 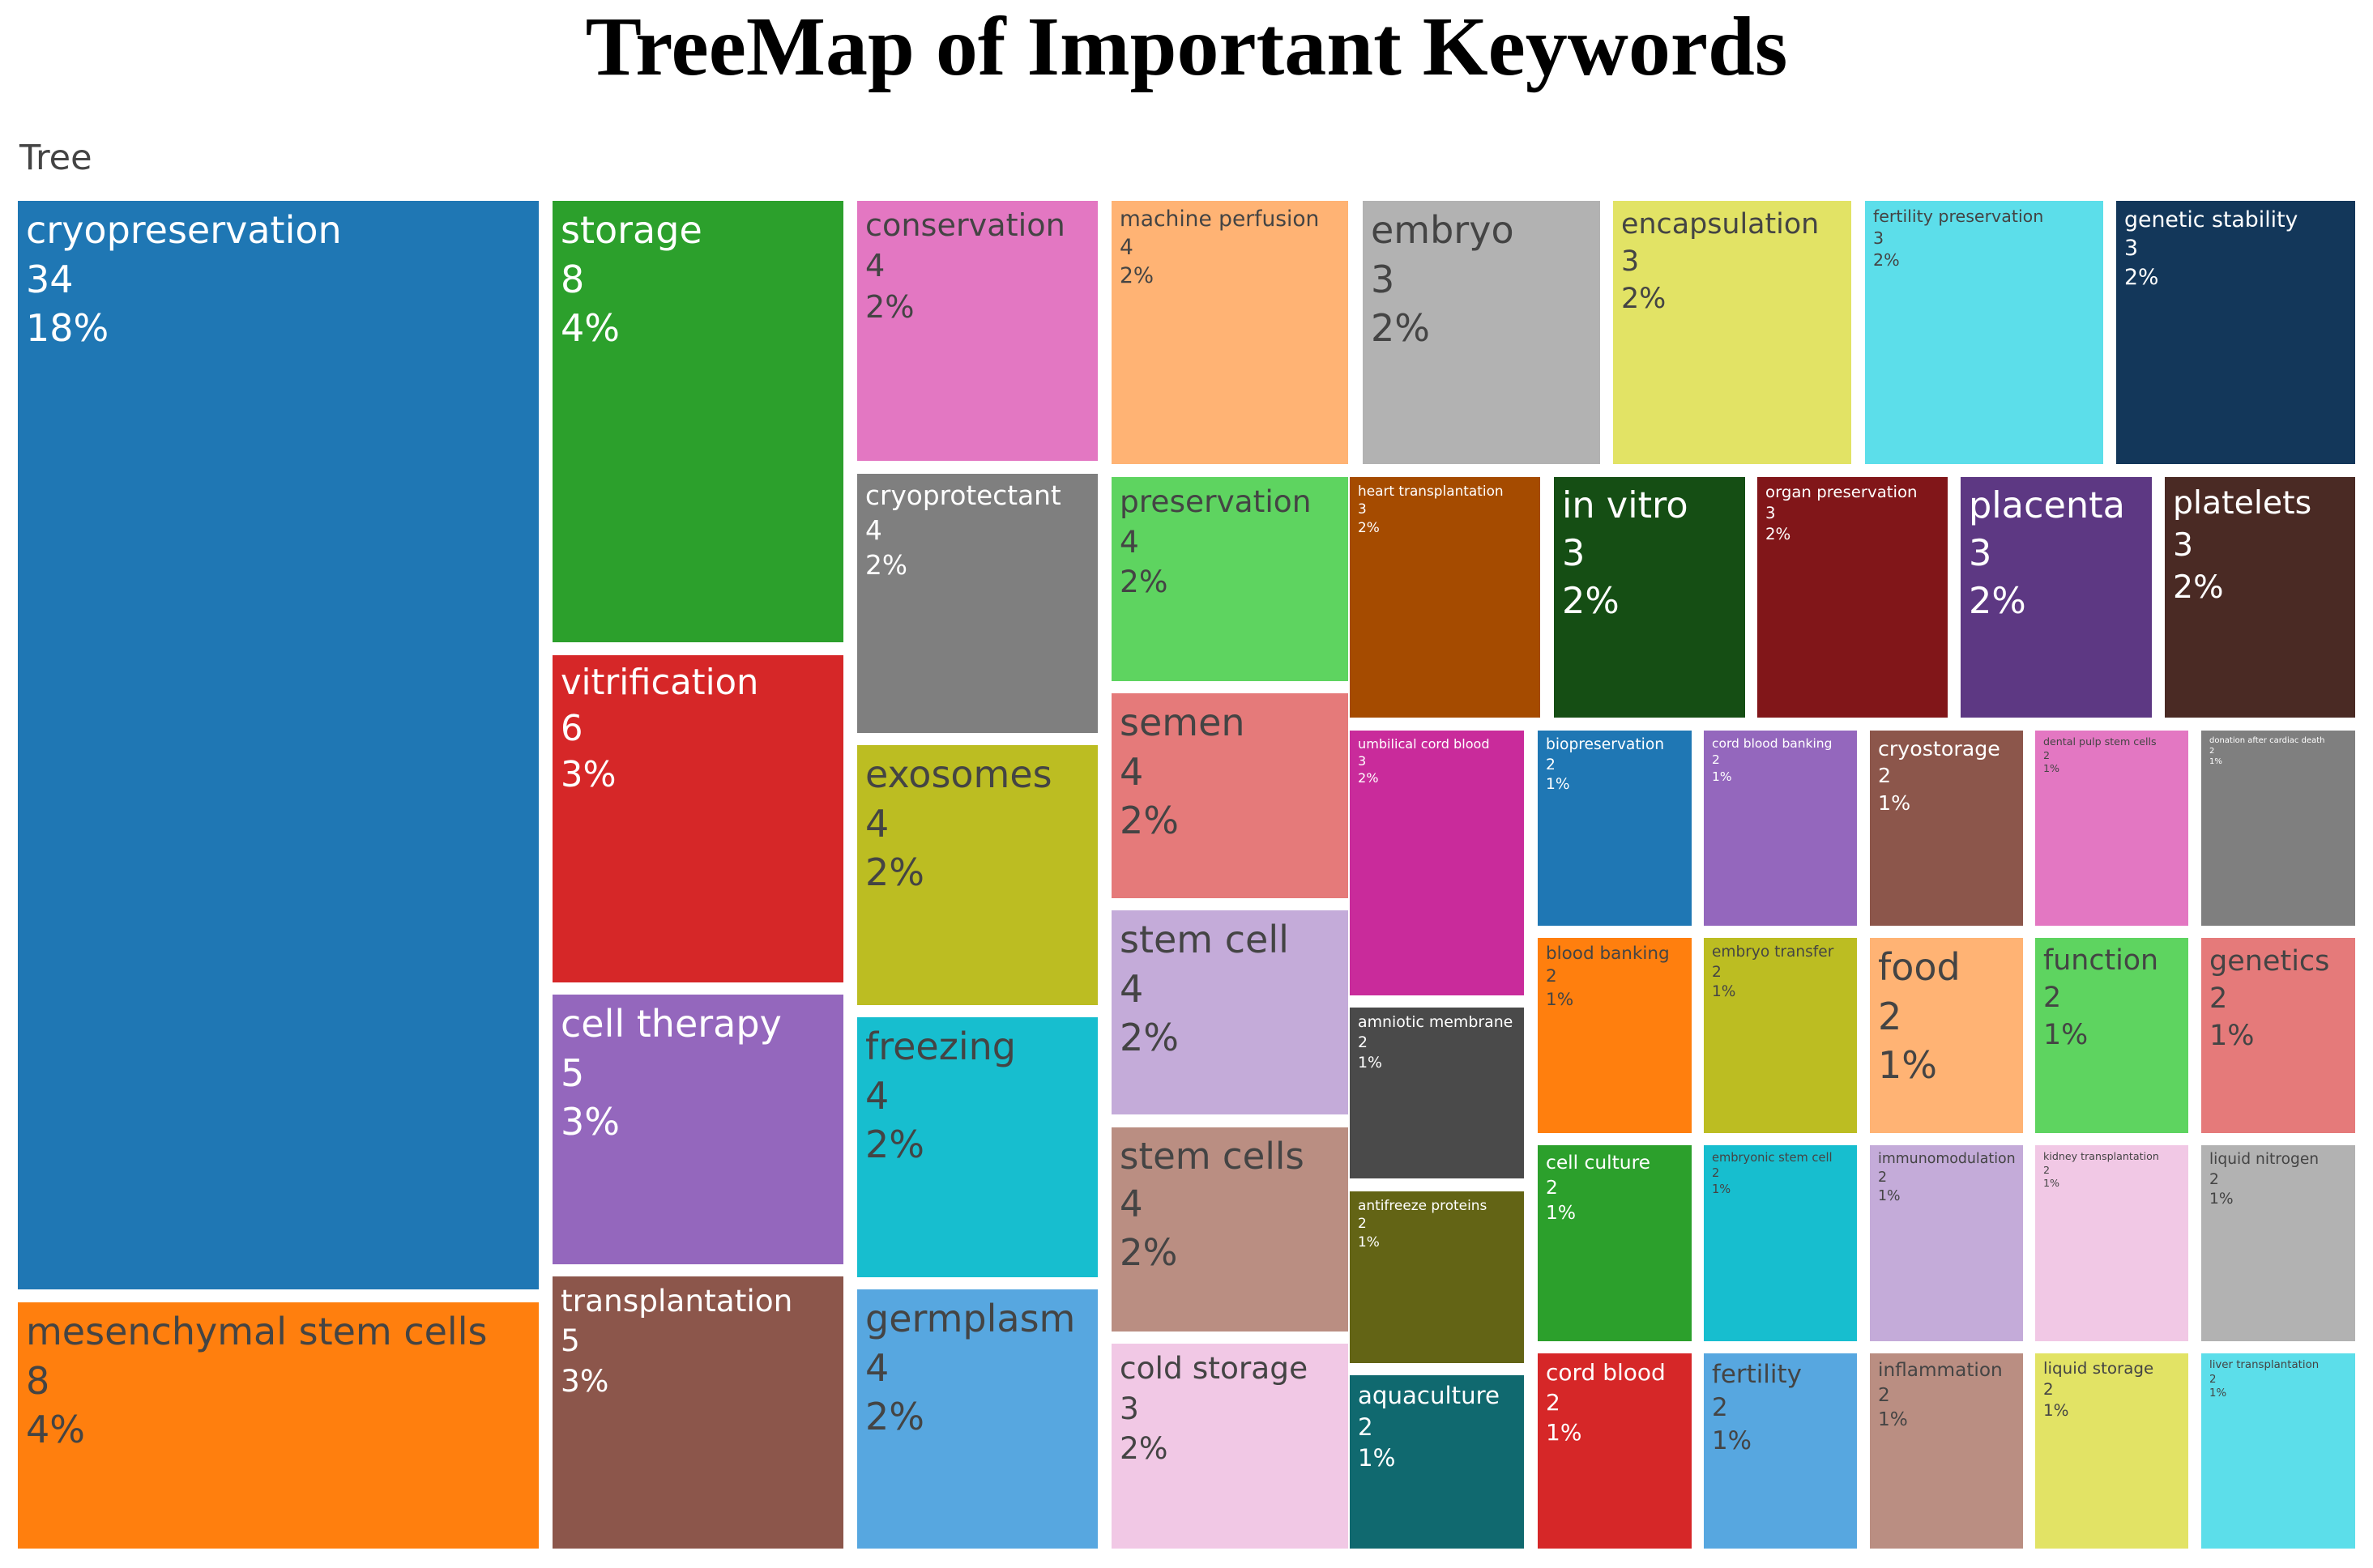 I want to click on tile-heart-transplantation: heart transplantation 3 2%, so click(x=1445, y=597).